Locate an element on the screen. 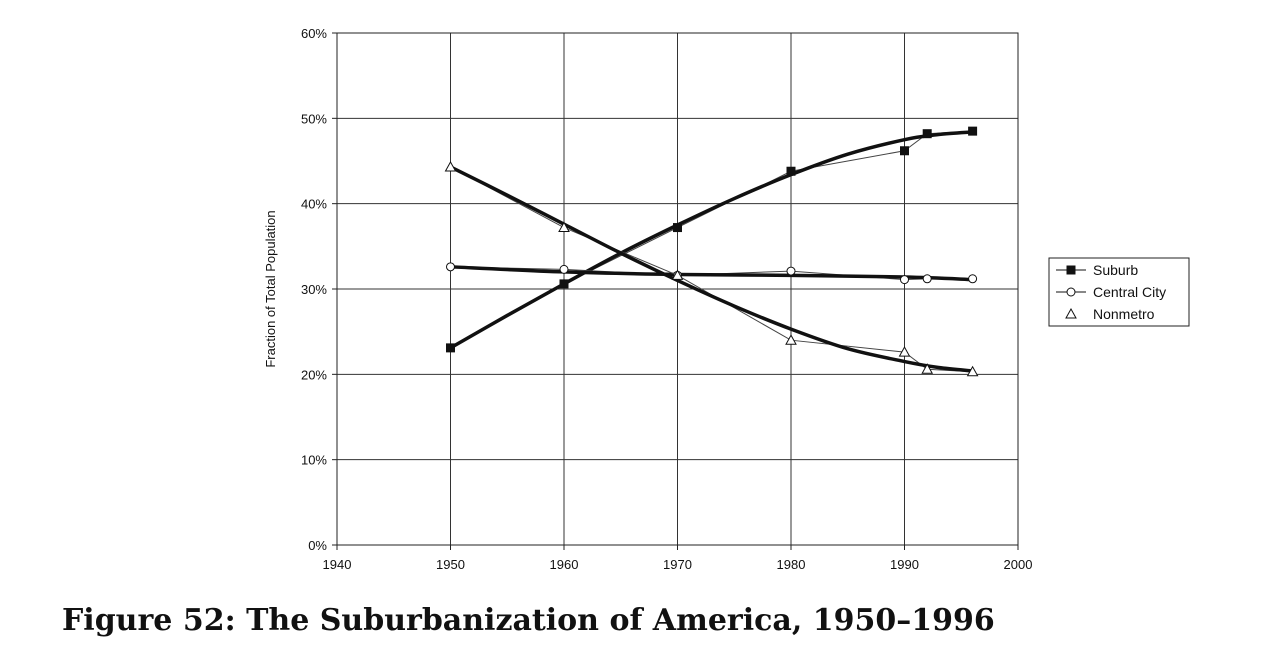  legend-label-nonmetro: Nonmetro is located at coordinates (1124, 314).